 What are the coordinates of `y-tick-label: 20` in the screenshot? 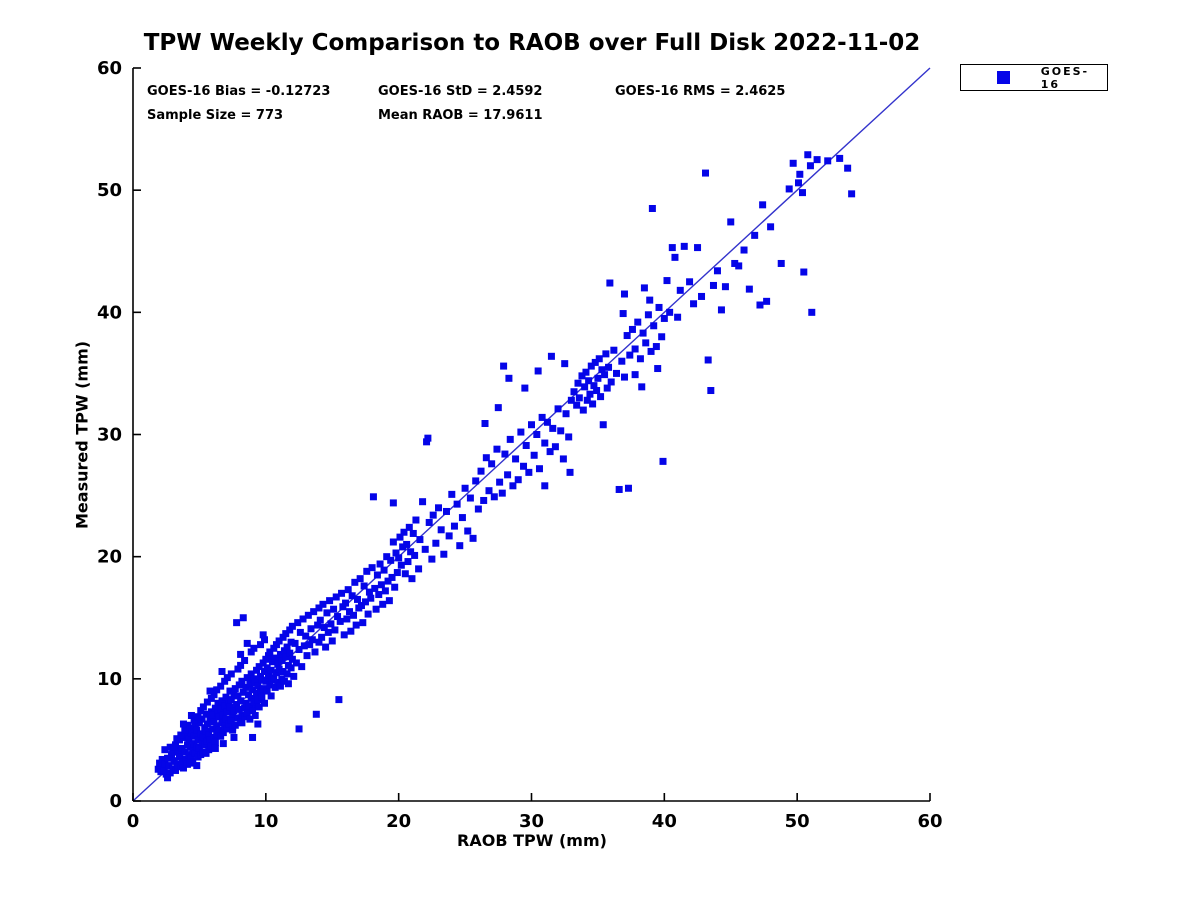 It's located at (109, 557).